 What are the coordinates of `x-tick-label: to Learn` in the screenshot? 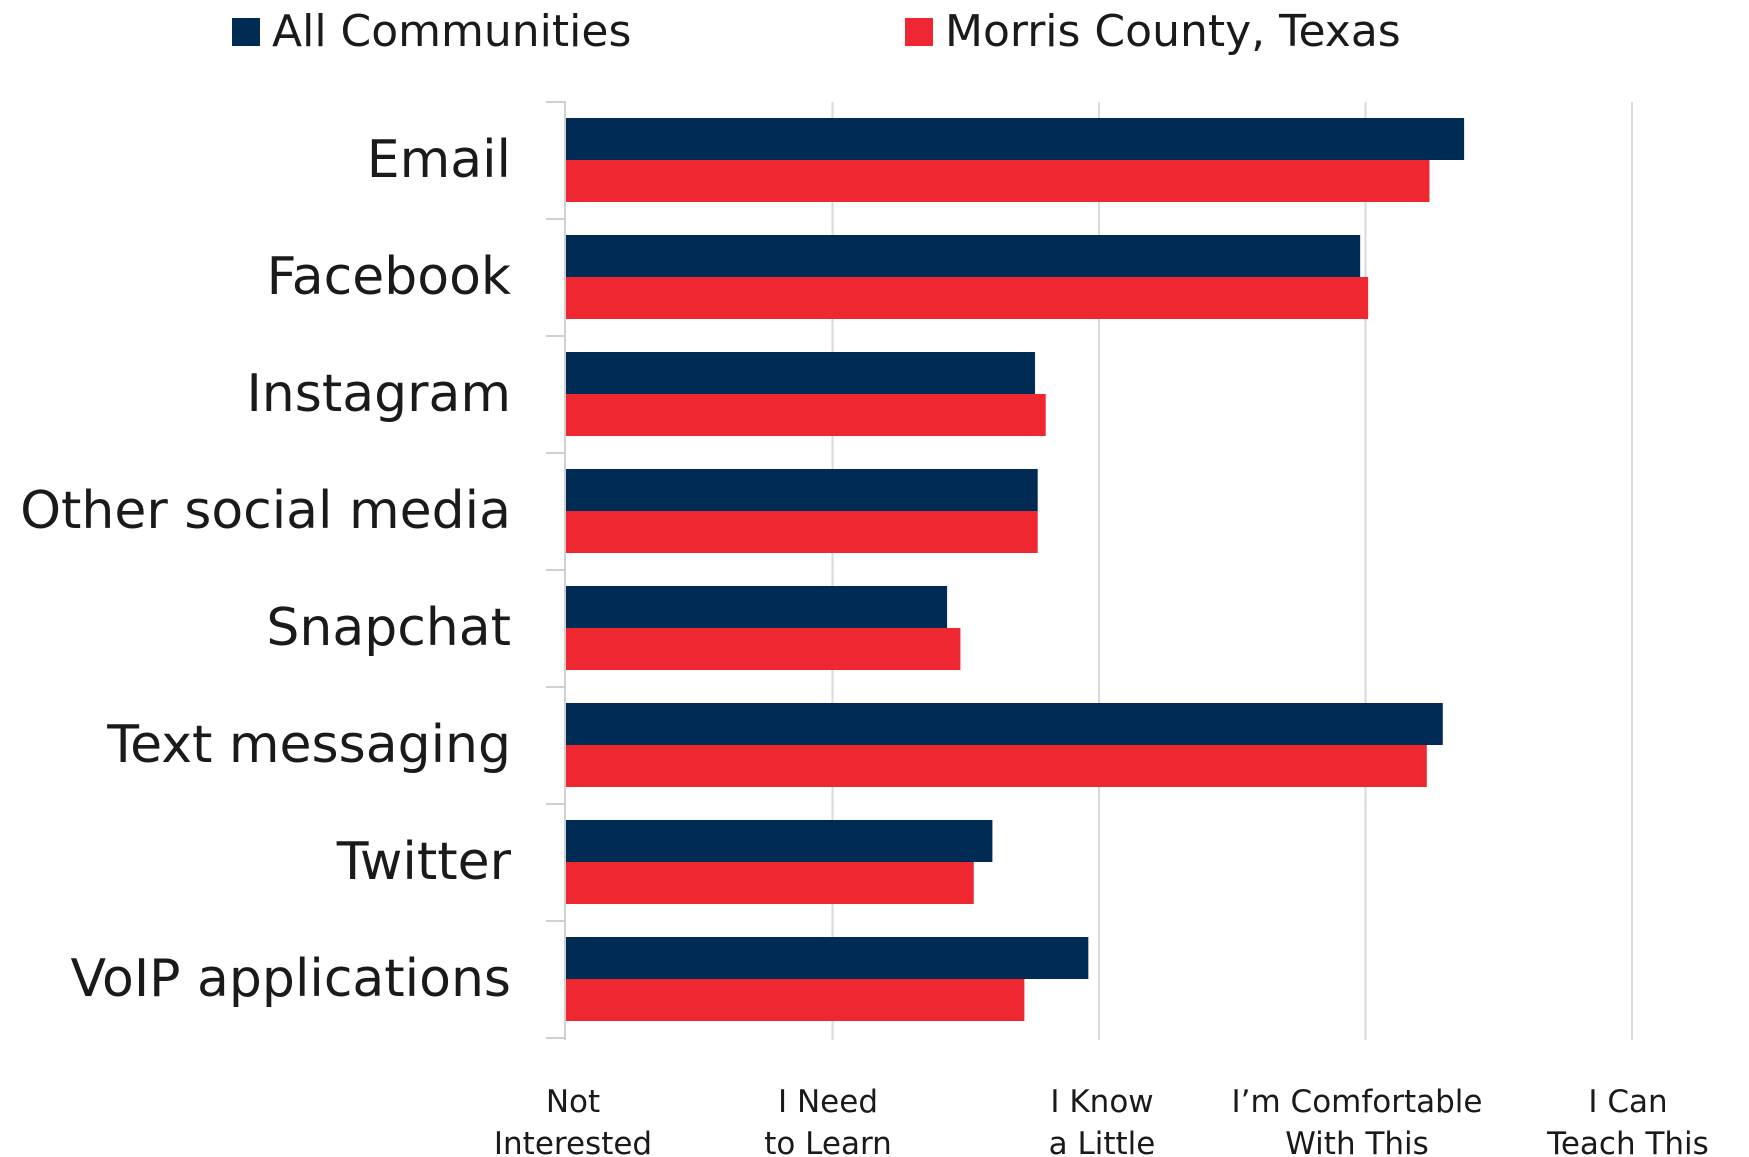 It's located at (828, 1141).